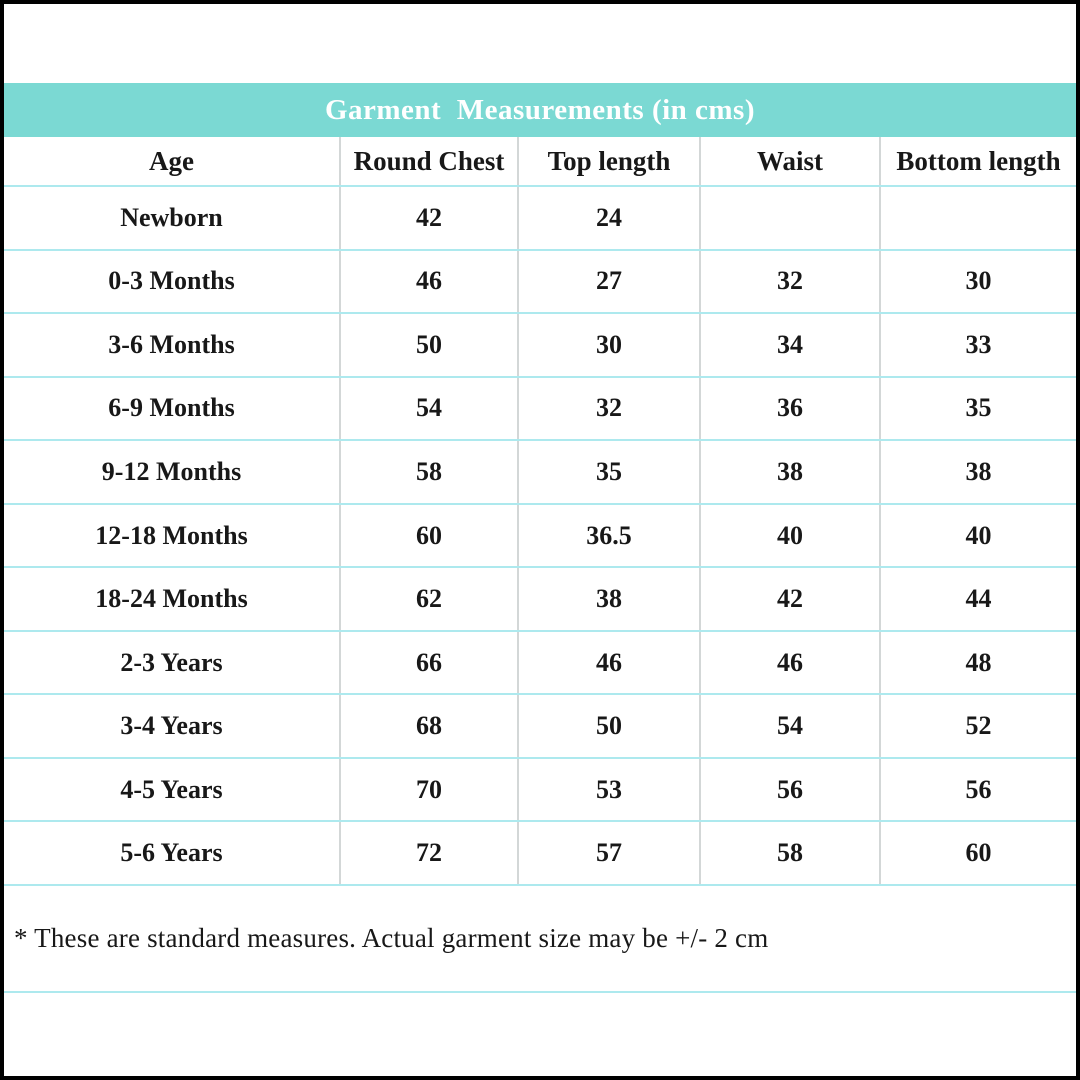 The image size is (1080, 1080). What do you see at coordinates (791, 408) in the screenshot?
I see `row-value: 36` at bounding box center [791, 408].